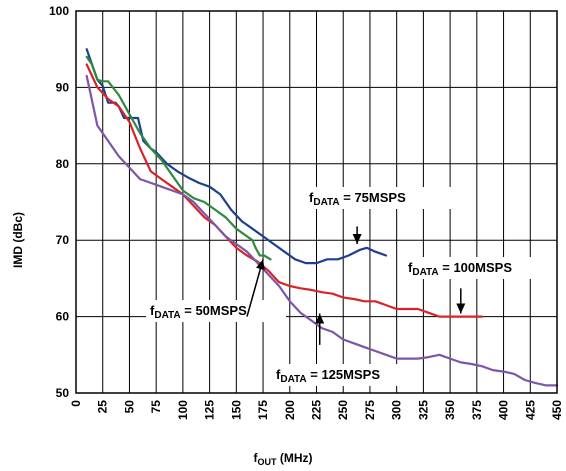 This screenshot has width=566, height=471. I want to click on x-tick-label: 125, so click(210, 410).